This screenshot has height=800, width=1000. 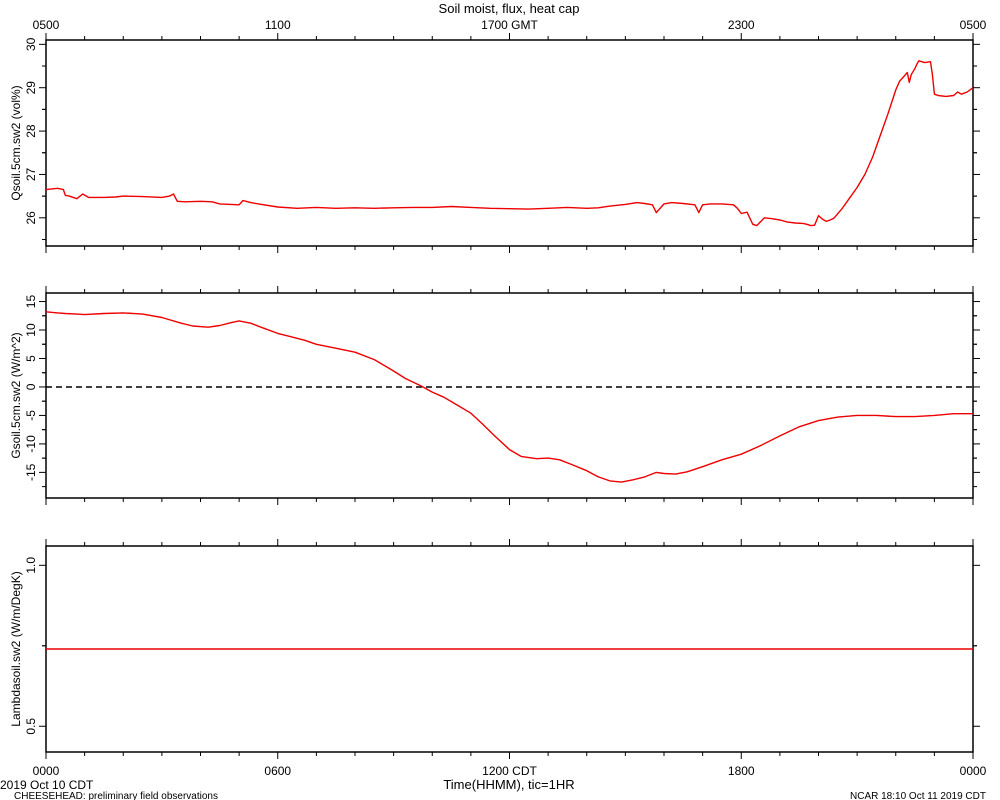 I want to click on y-tick-label: 28, so click(x=31, y=131).